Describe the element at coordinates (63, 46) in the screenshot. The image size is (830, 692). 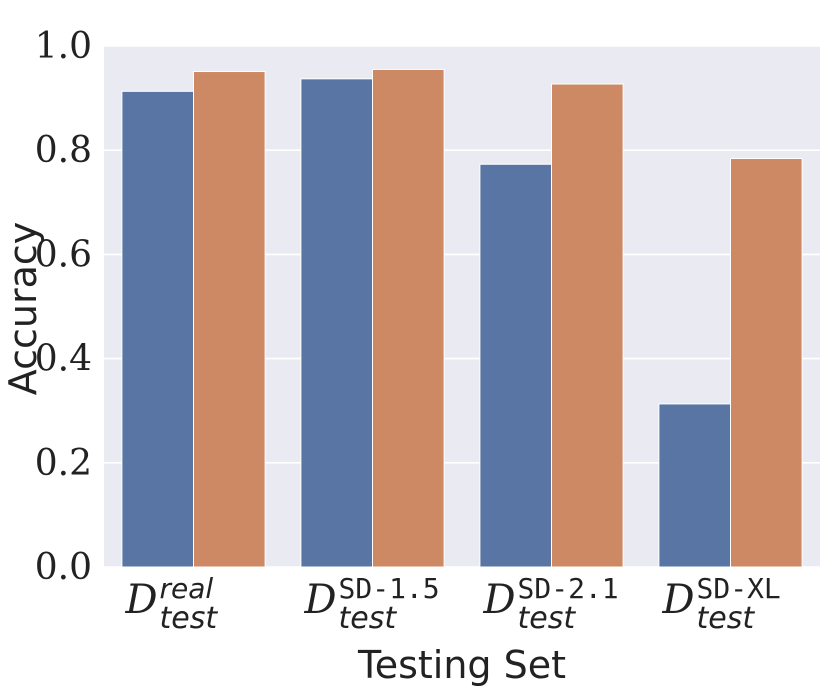
I see `y-tick-label: 1.0` at that location.